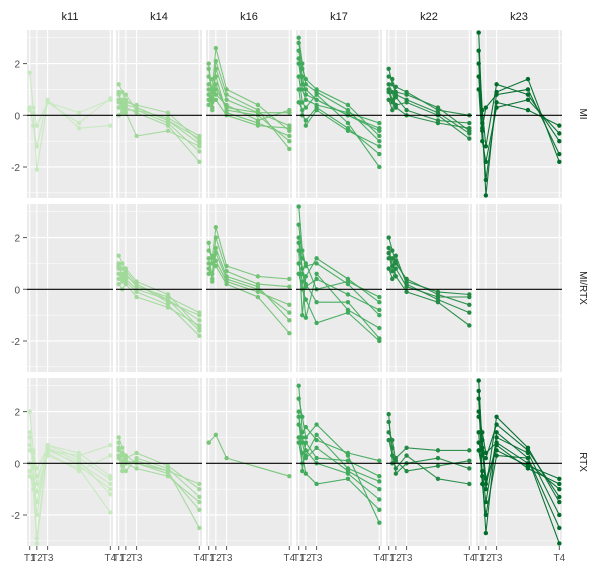  What do you see at coordinates (17, 239) in the screenshot?
I see `y-tick-label: 2` at bounding box center [17, 239].